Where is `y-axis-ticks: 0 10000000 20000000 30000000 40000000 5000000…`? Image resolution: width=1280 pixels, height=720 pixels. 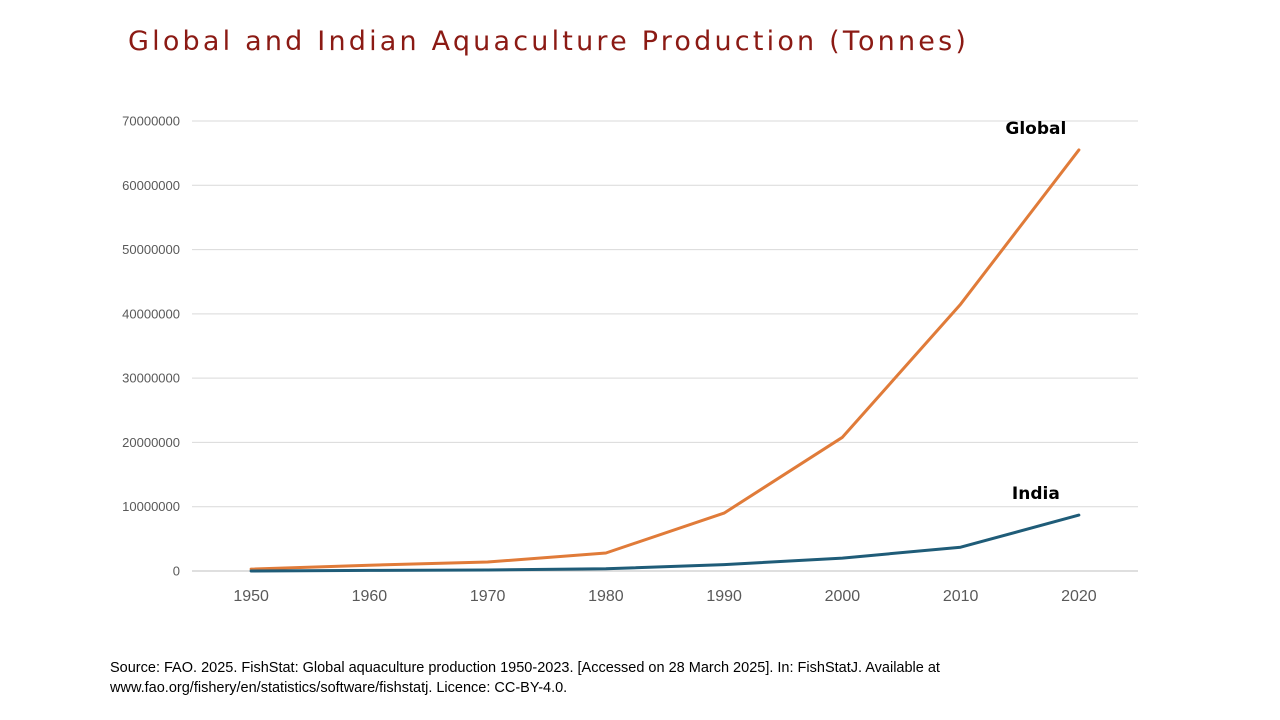
y-axis-ticks: 0 10000000 20000000 30000000 40000000 5000000… is located at coordinates (151, 346).